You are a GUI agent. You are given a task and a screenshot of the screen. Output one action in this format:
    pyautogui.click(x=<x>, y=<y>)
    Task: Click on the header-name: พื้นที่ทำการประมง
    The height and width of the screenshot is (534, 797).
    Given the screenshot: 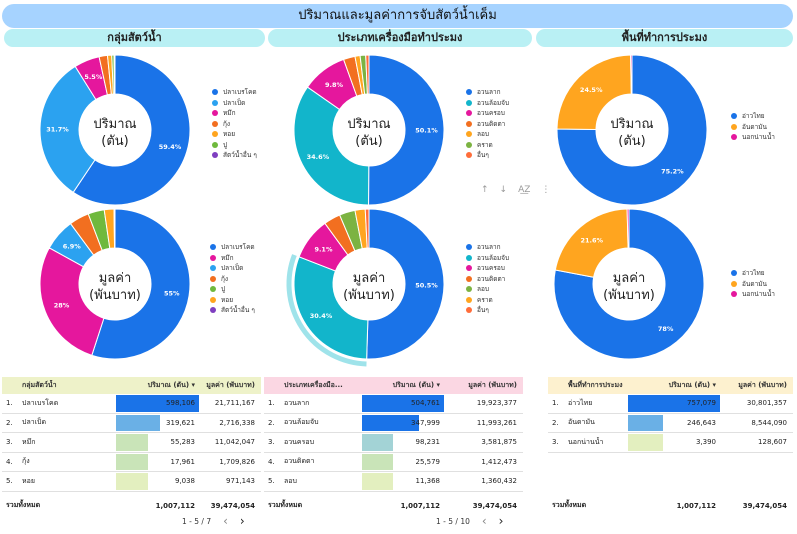 What is the action you would take?
    pyautogui.click(x=595, y=385)
    